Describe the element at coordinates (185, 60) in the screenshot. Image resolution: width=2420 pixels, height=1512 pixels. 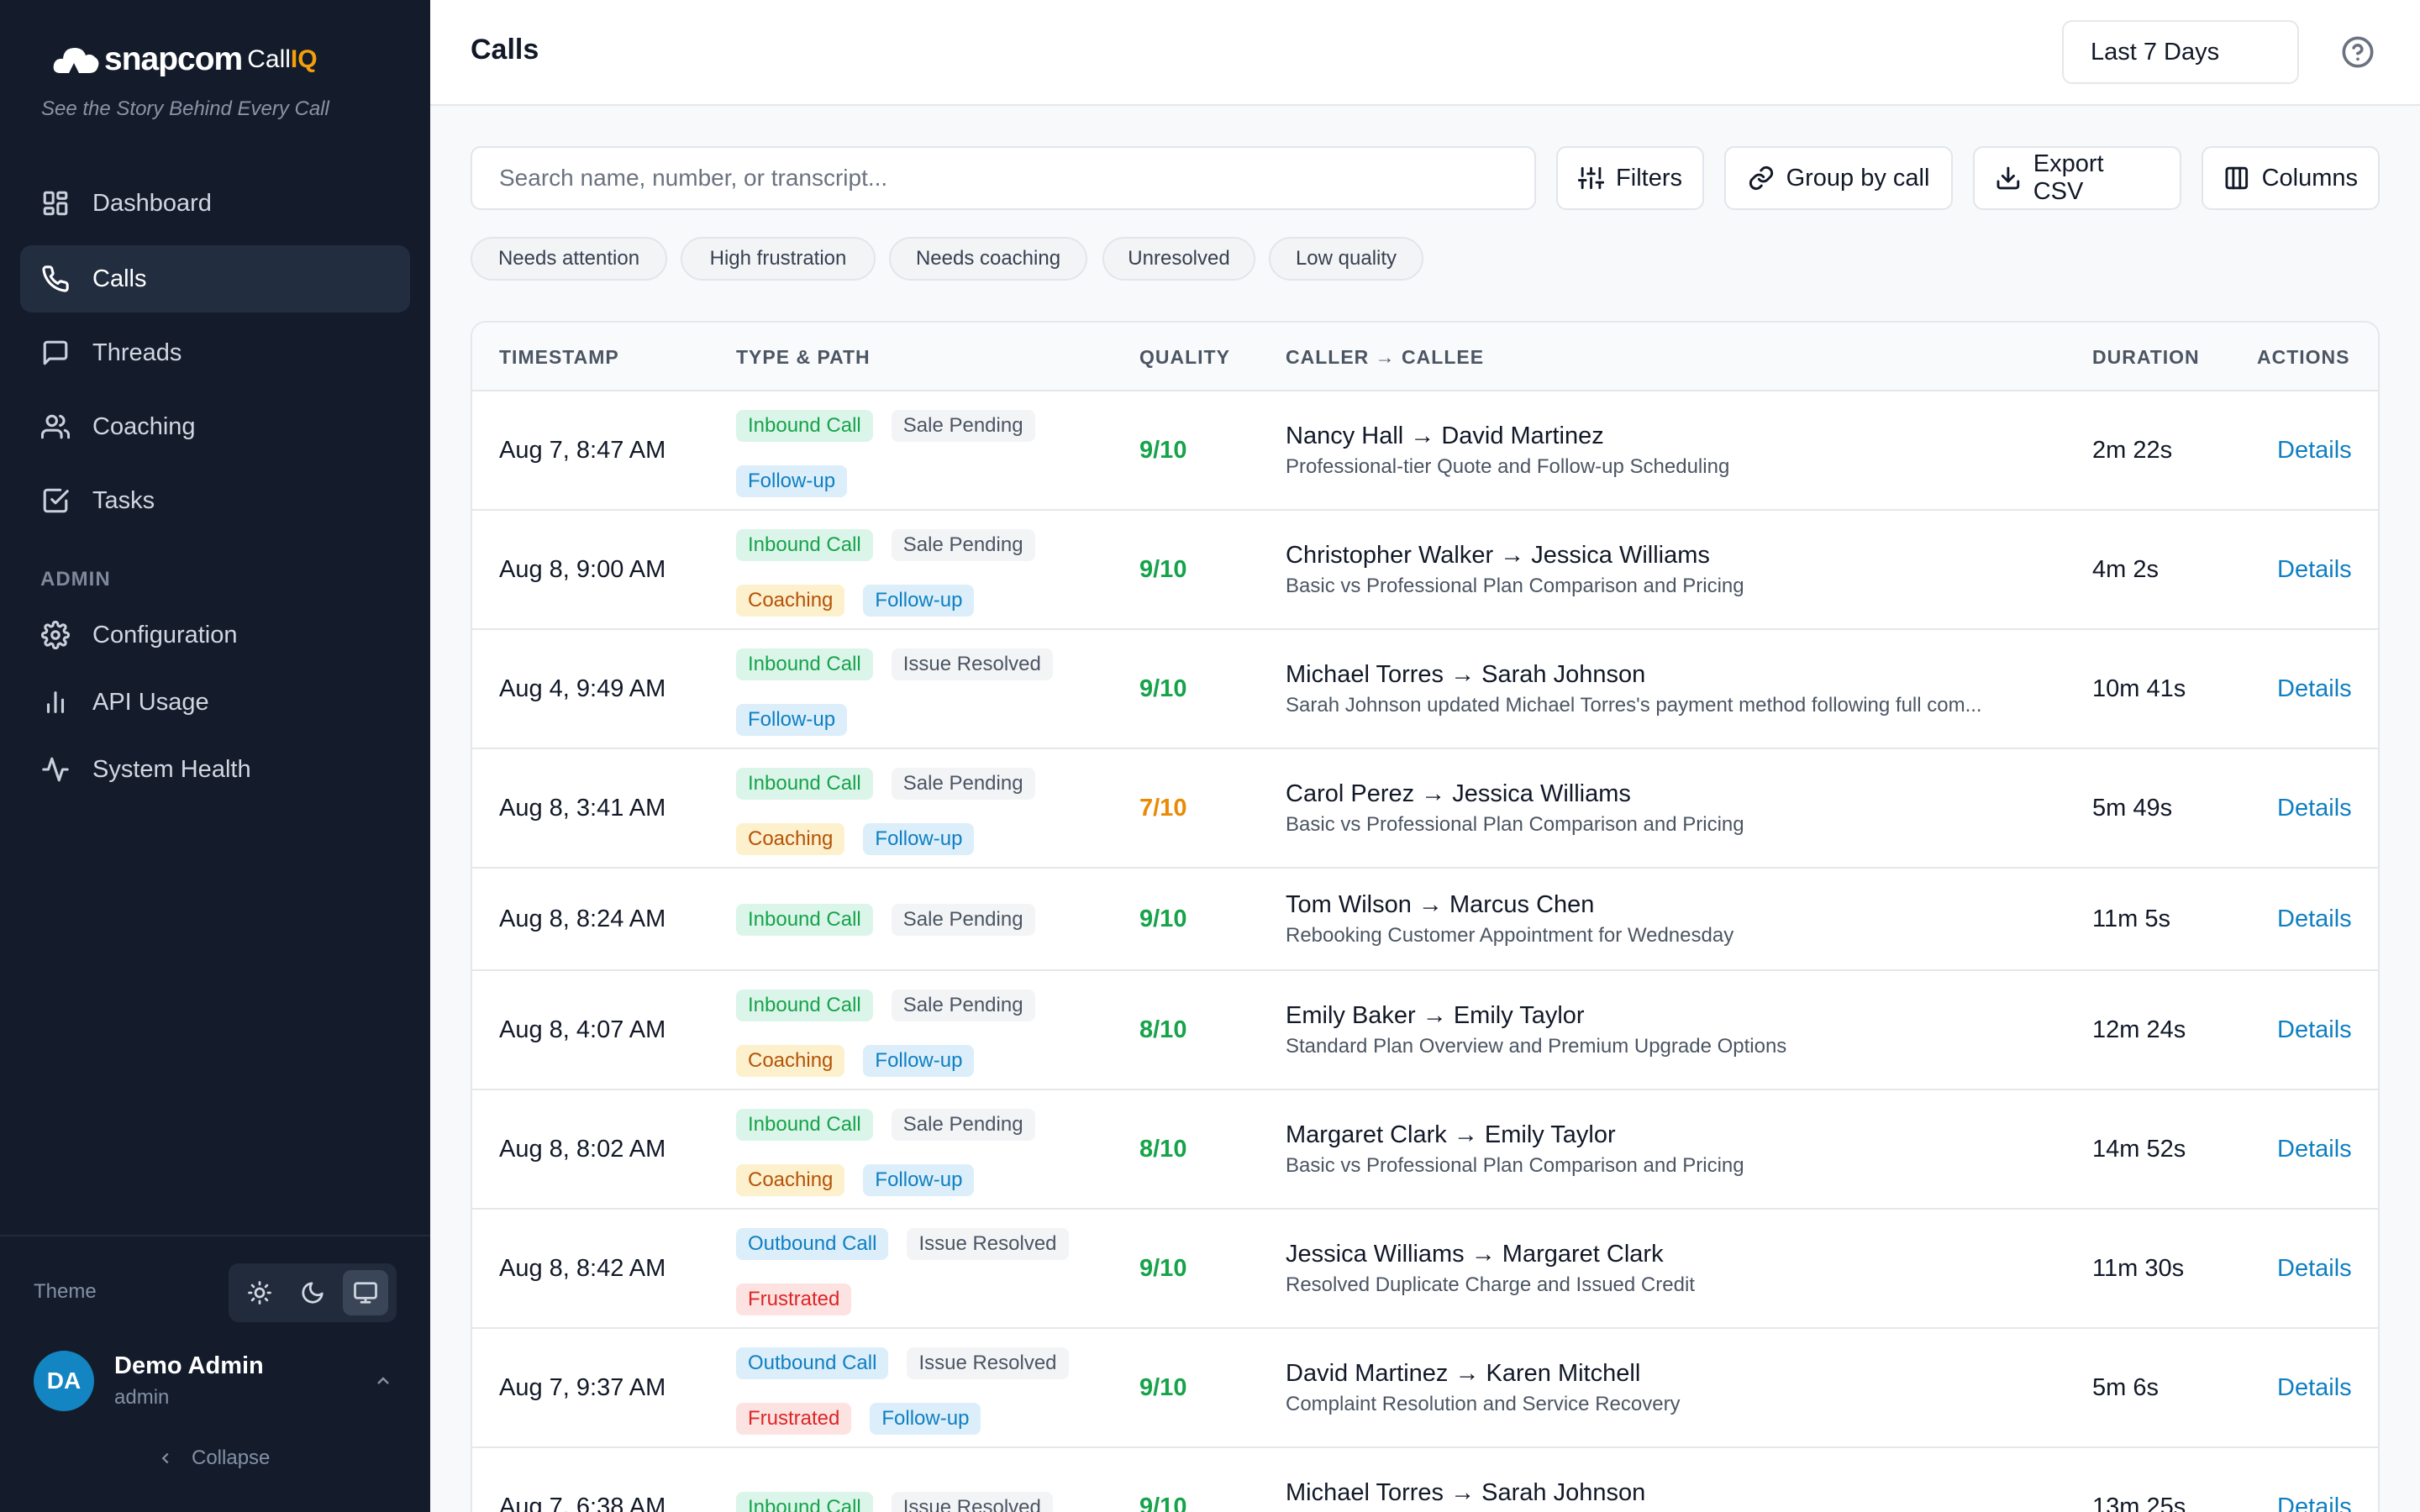
I see `brand-logo: snapcom Call IQ` at that location.